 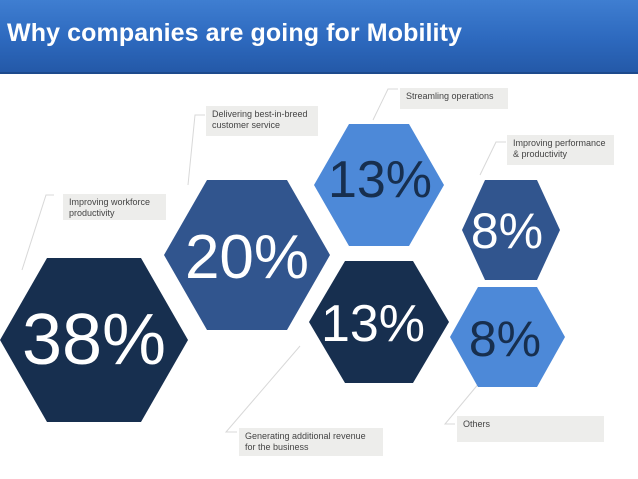 What do you see at coordinates (385, 104) in the screenshot?
I see `connector-streamline` at bounding box center [385, 104].